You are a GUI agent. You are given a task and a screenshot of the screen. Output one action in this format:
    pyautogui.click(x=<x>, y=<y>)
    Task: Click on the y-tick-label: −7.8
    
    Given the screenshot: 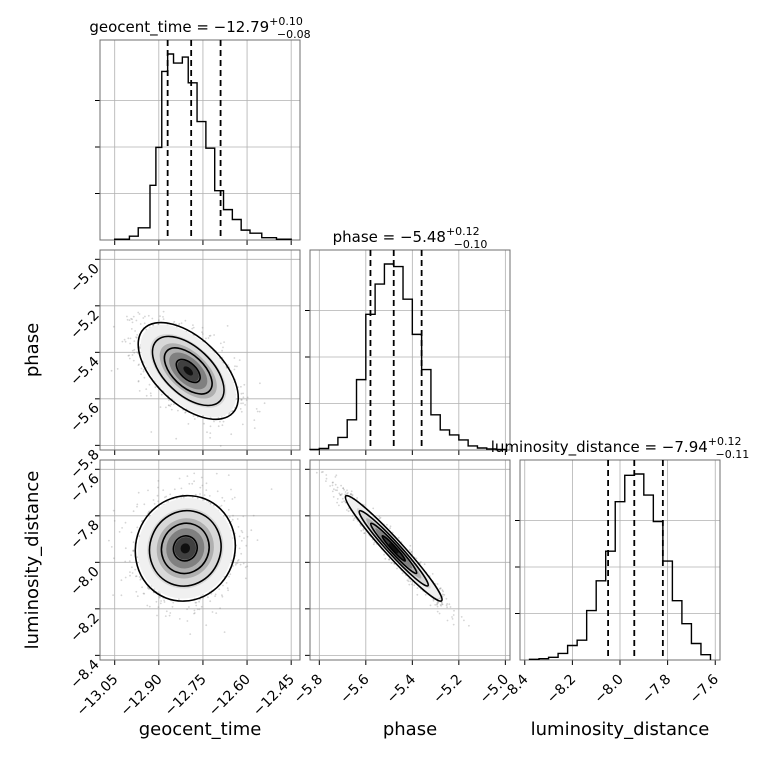 What is the action you would take?
    pyautogui.click(x=84, y=534)
    